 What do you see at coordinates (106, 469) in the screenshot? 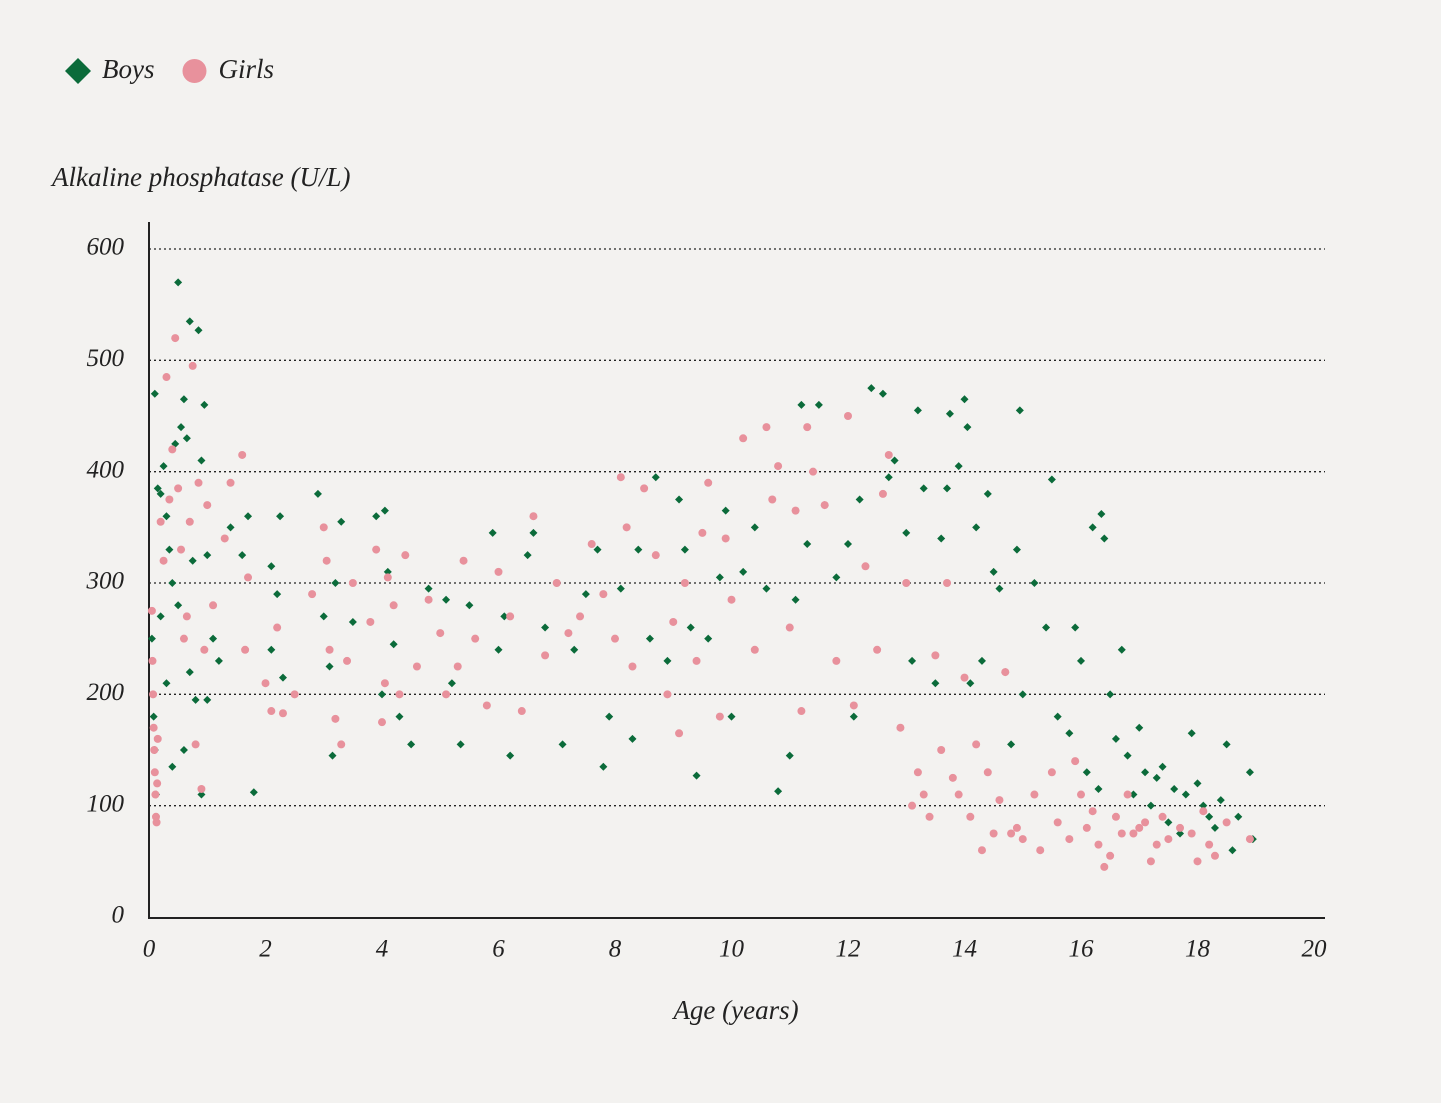
I see `y-tick-label: 400` at bounding box center [106, 469].